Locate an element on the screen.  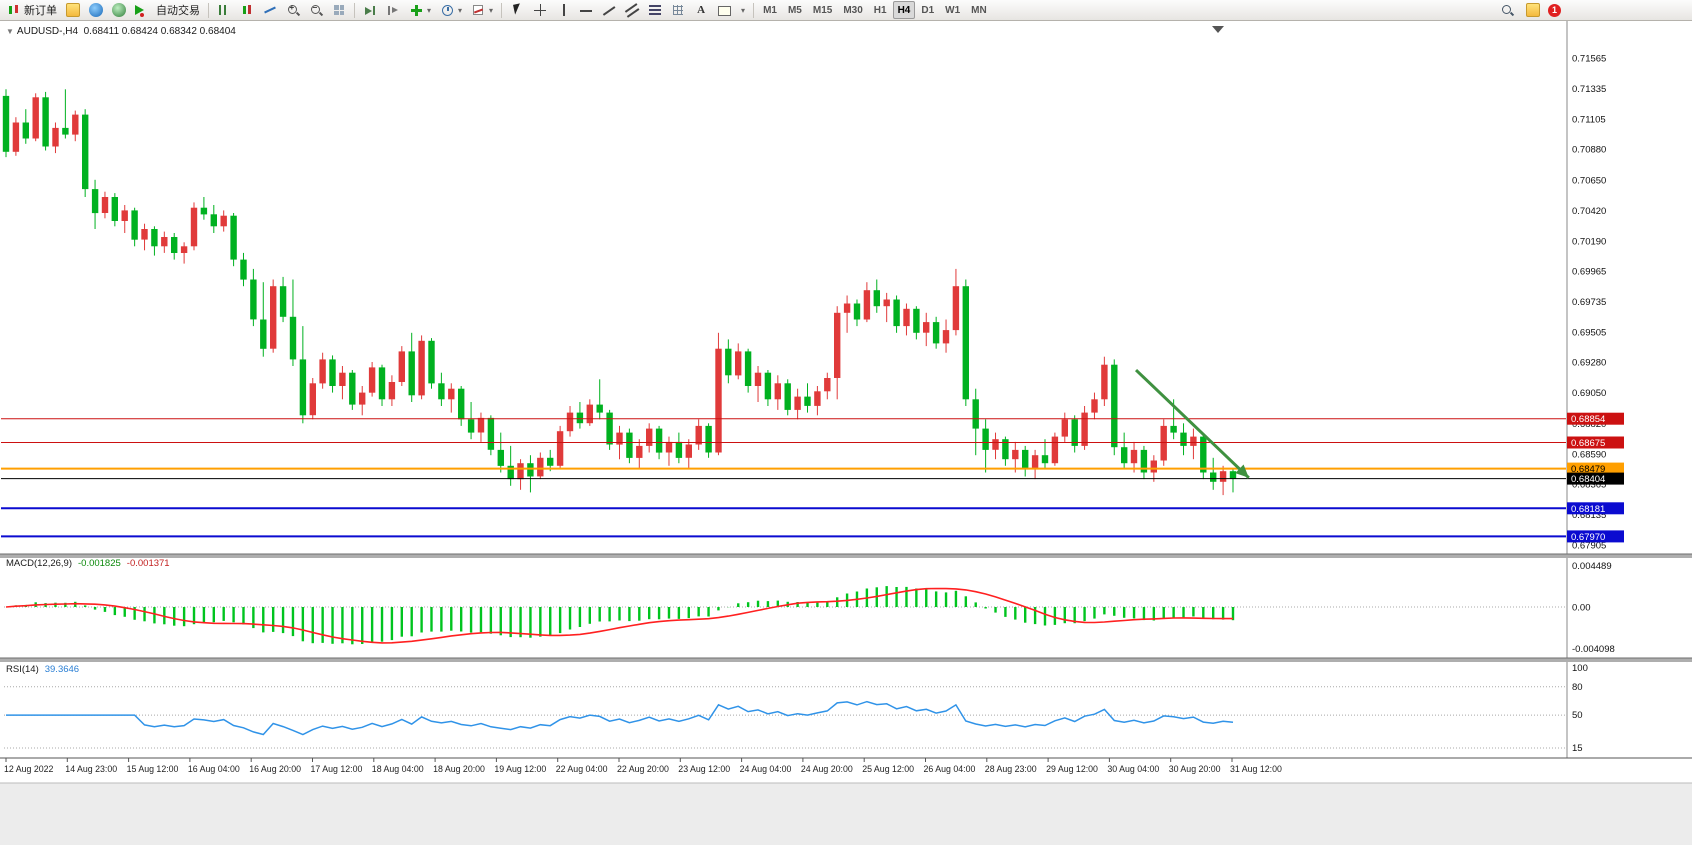
svg-text: 24 Aug 04:00 is located at coordinates (766, 769).